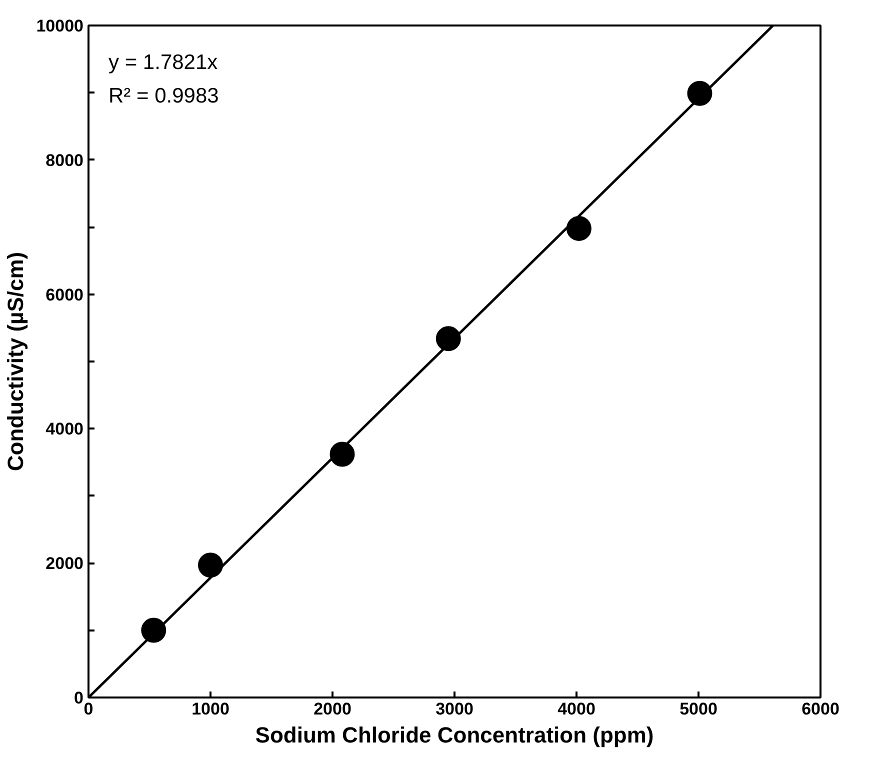  Describe the element at coordinates (333, 709) in the screenshot. I see `x-tick-label: 2000` at that location.